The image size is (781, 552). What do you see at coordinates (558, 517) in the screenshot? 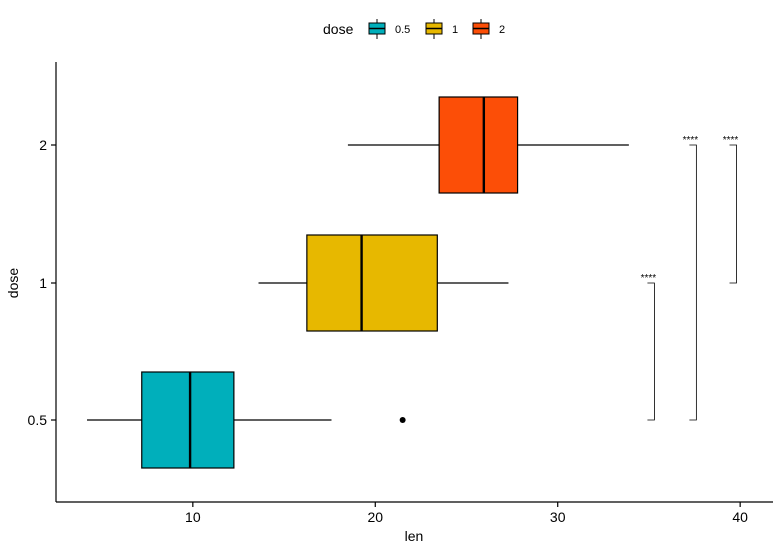
I see `x-tick-label: 30` at bounding box center [558, 517].